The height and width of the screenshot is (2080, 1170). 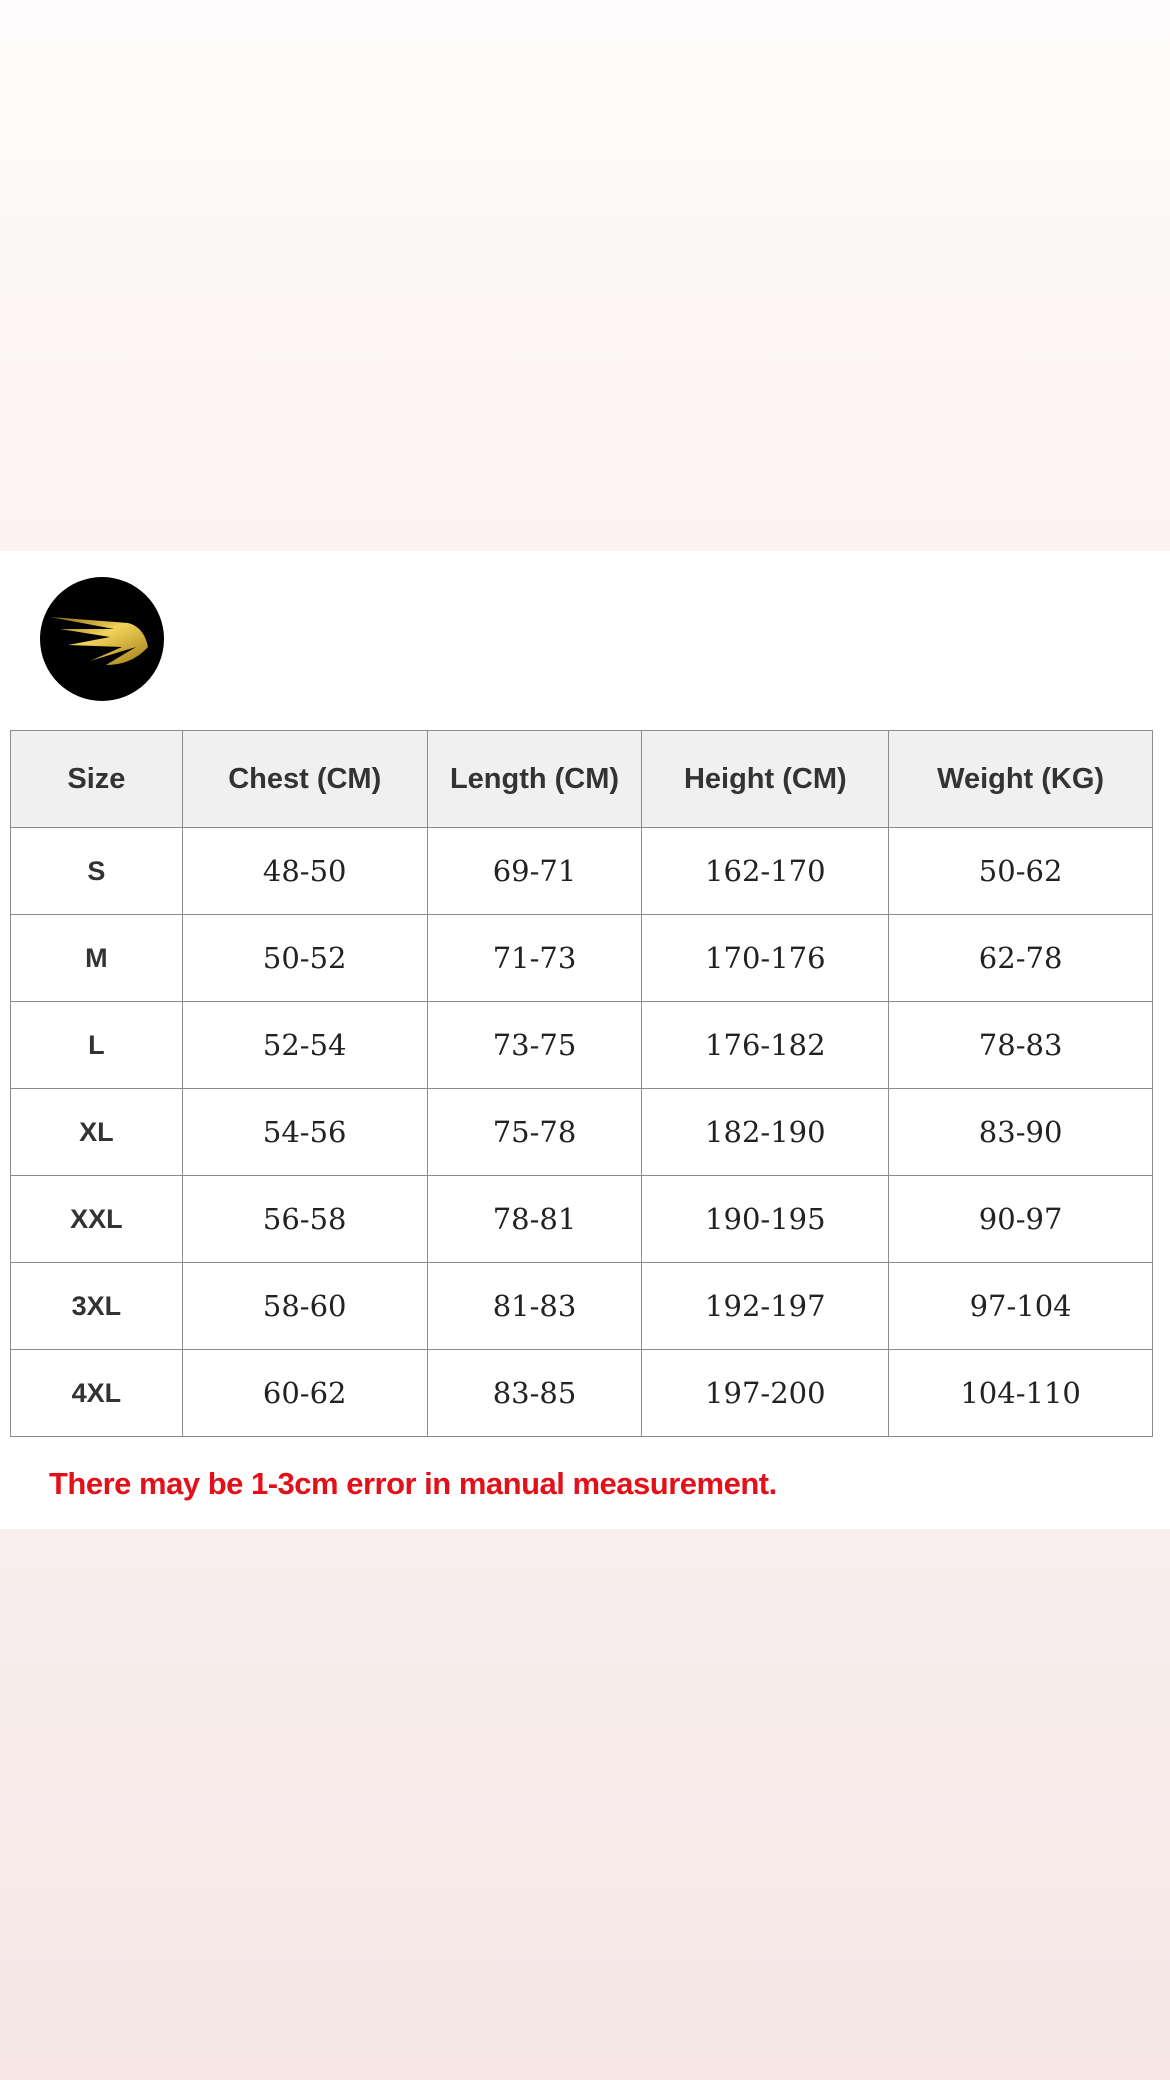 I want to click on cell-length: 75-78, so click(x=534, y=1132).